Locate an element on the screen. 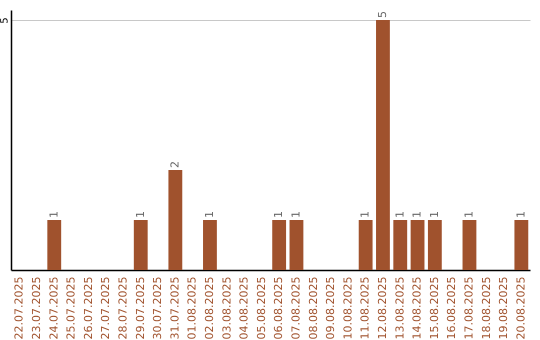 This screenshot has width=540, height=340. data-label: 5 is located at coordinates (382, 14).